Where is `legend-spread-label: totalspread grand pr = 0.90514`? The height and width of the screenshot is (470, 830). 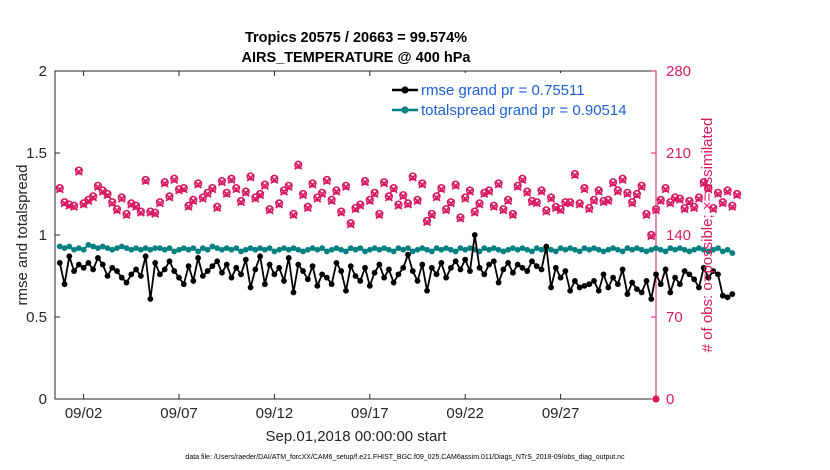 legend-spread-label: totalspread grand pr = 0.90514 is located at coordinates (524, 110).